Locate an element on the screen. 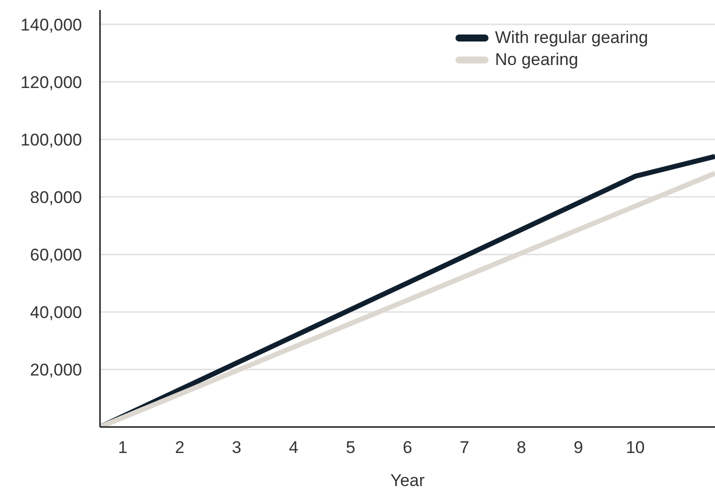 The width and height of the screenshot is (715, 488). x-tick-label: 1 is located at coordinates (123, 448).